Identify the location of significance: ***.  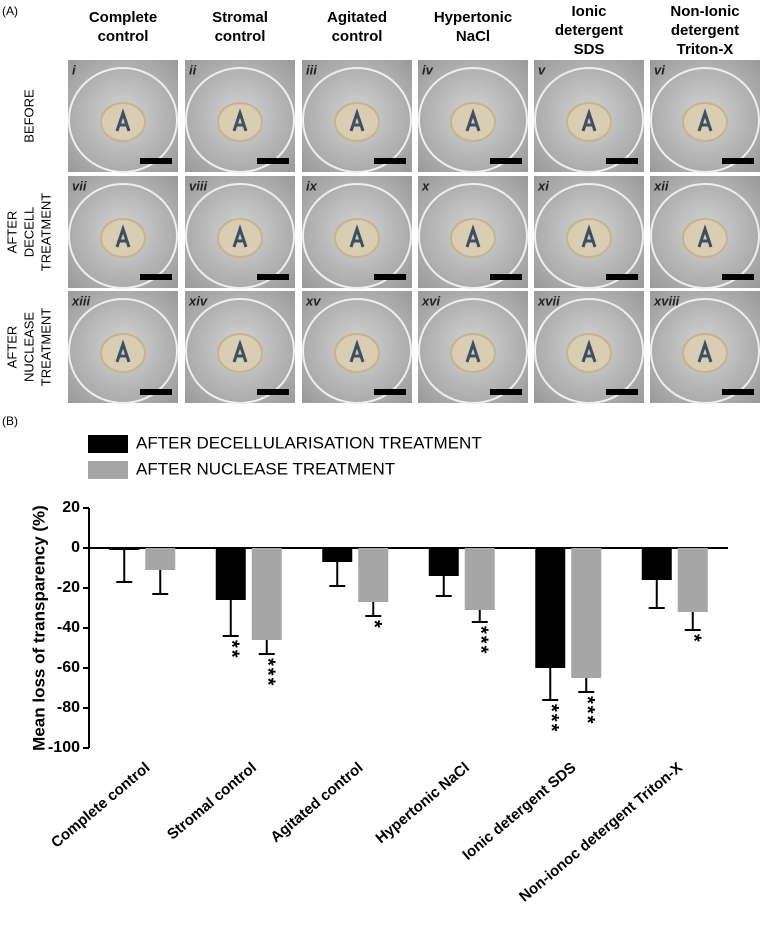
(267, 672).